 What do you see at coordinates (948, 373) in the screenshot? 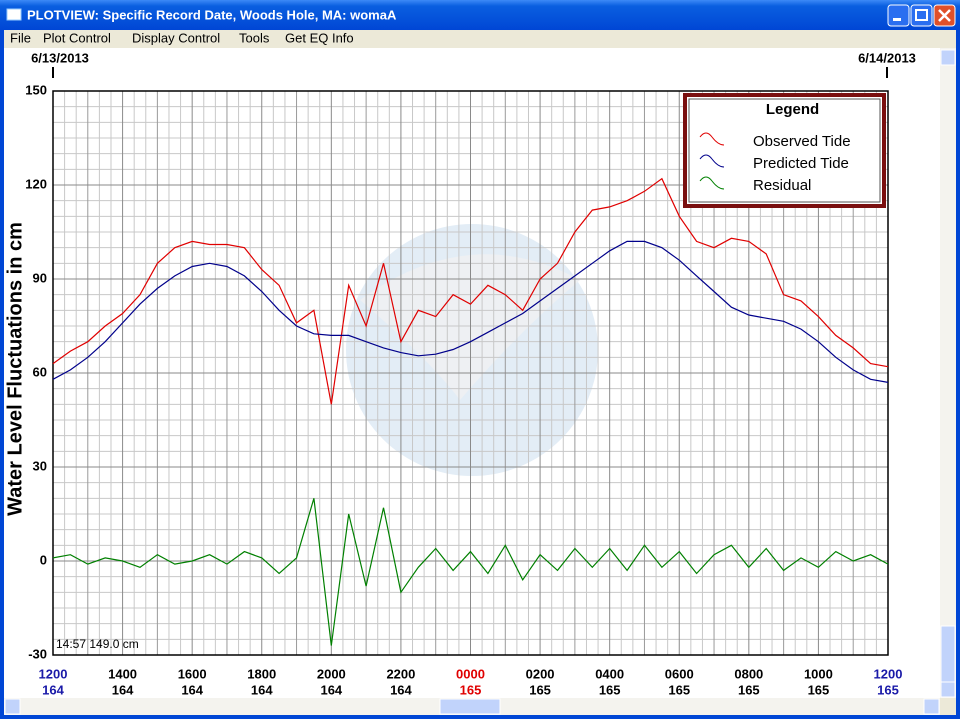
I see `vertical-scrollbar` at bounding box center [948, 373].